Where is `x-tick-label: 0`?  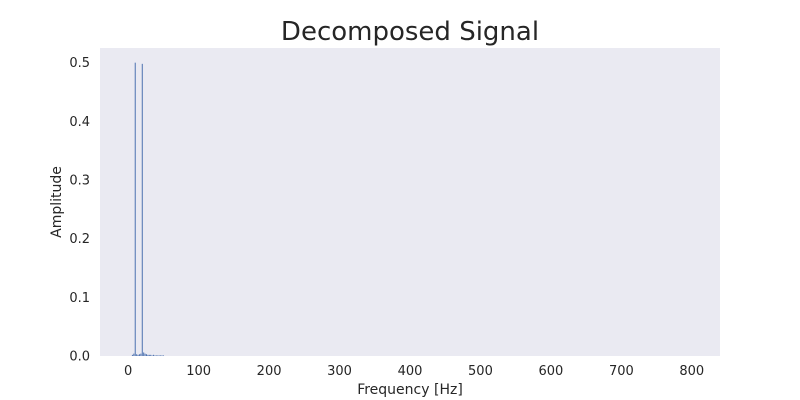
x-tick-label: 0 is located at coordinates (128, 371).